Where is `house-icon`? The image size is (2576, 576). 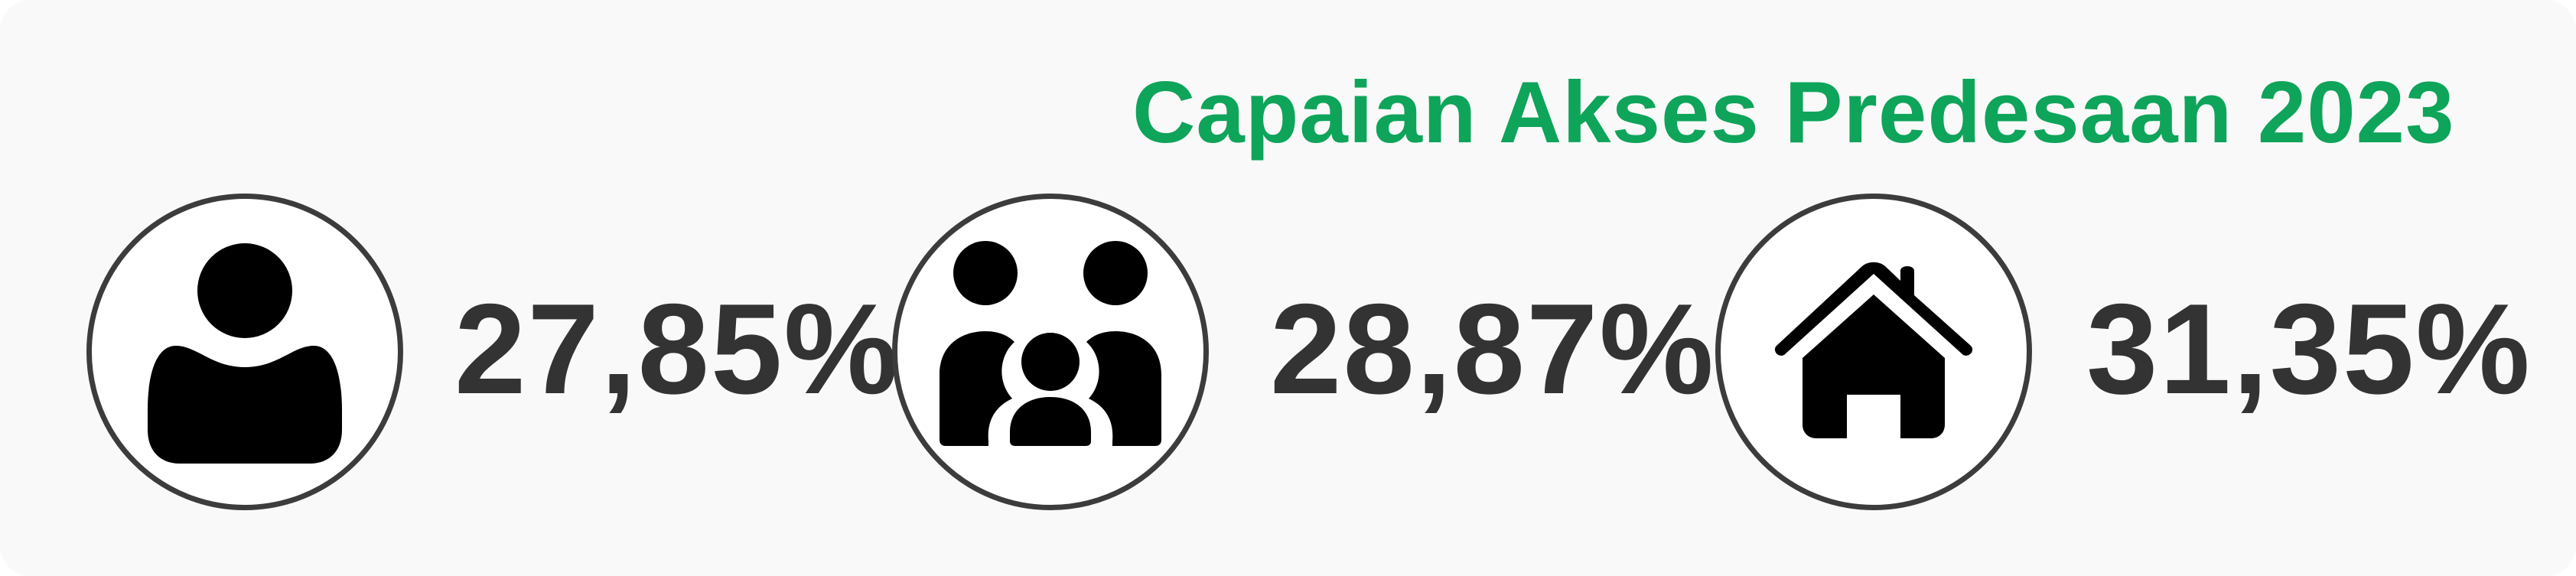 house-icon is located at coordinates (1874, 350).